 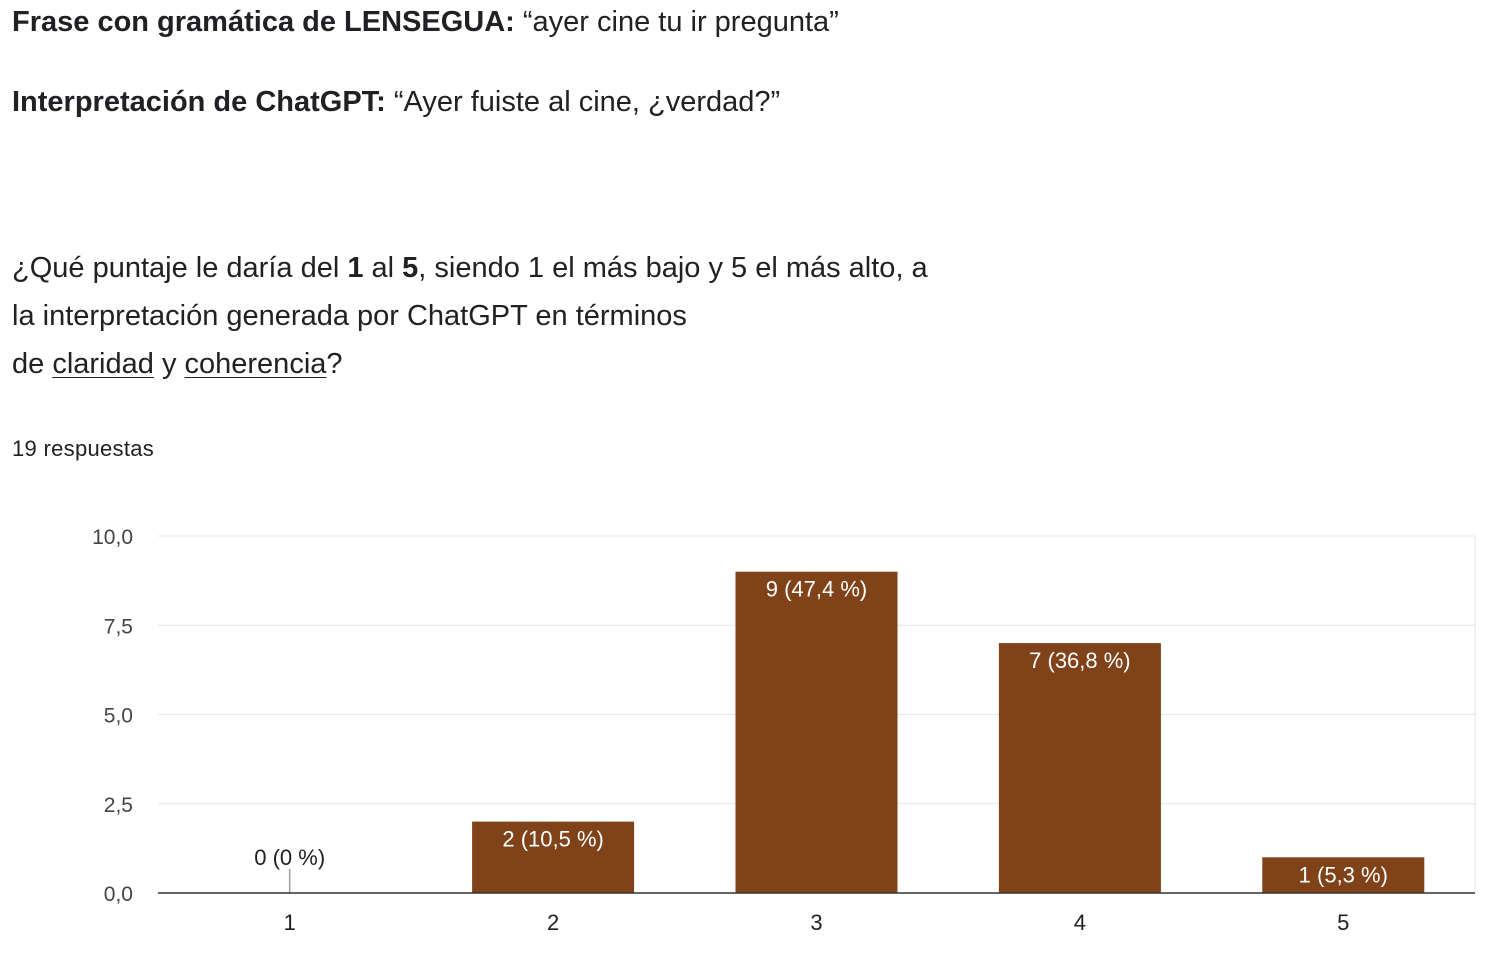 I want to click on data-label: 2 (10,5 %), so click(x=553, y=839).